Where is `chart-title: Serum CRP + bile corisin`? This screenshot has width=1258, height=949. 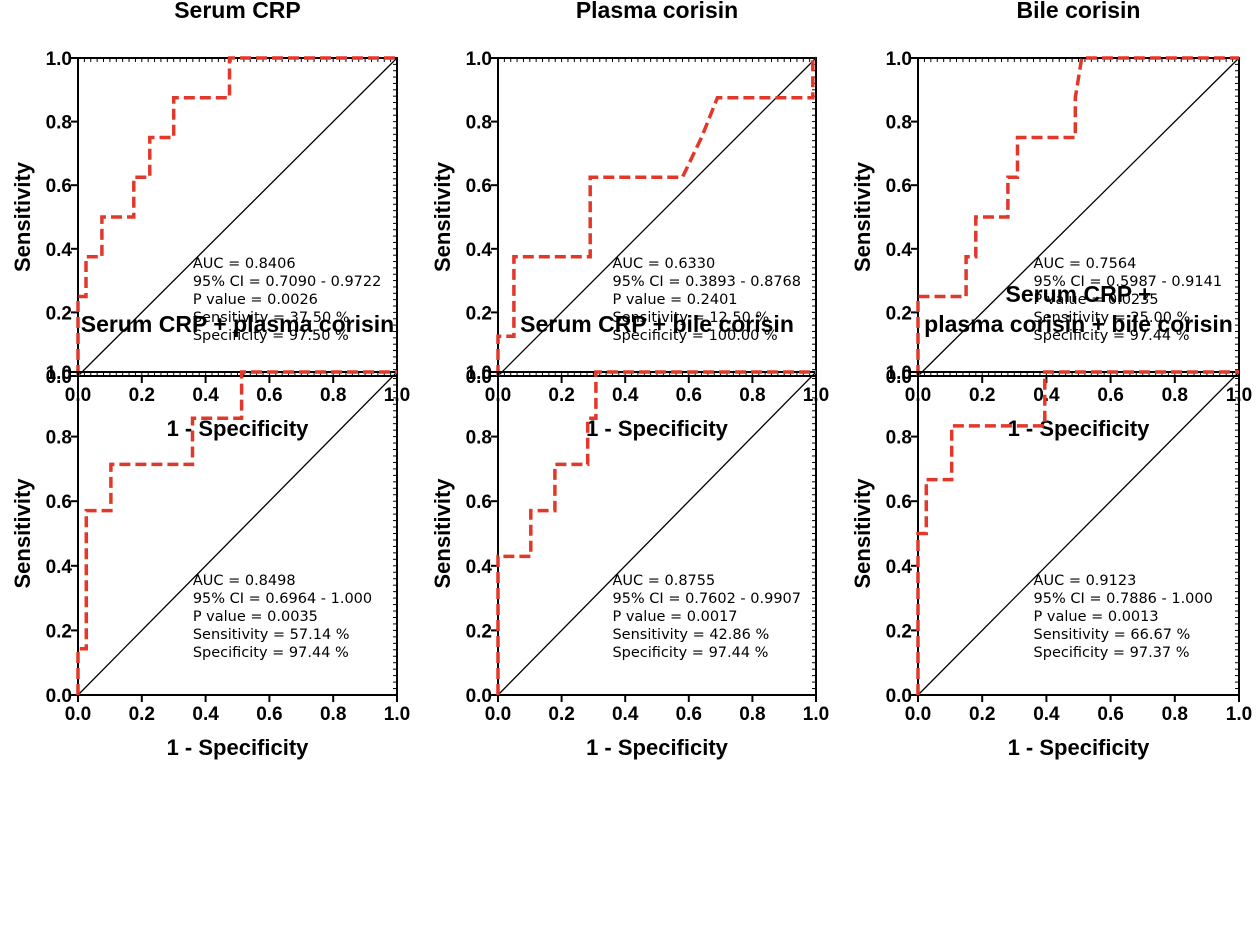
chart-title: Serum CRP + bile corisin is located at coordinates (657, 324).